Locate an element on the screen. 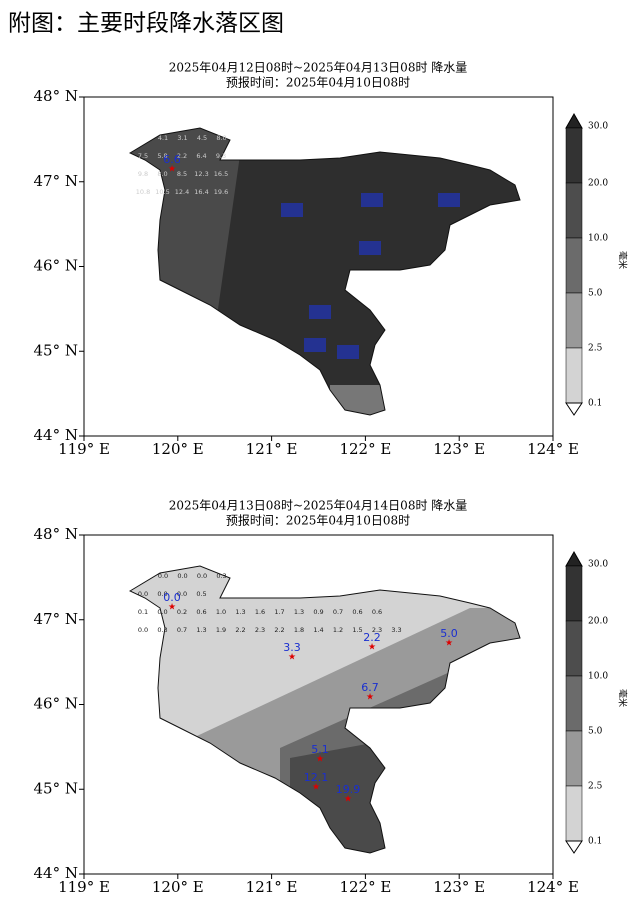  grid-value: 0.6 is located at coordinates (377, 612).